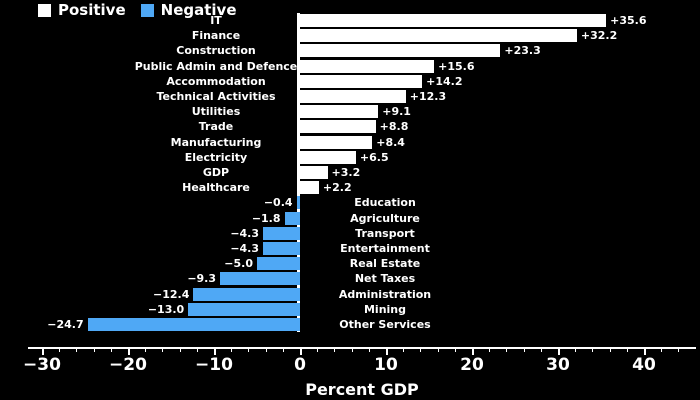 Image resolution: width=700 pixels, height=400 pixels. Describe the element at coordinates (202, 279) in the screenshot. I see `value-label-net-taxes: −9.3` at that location.